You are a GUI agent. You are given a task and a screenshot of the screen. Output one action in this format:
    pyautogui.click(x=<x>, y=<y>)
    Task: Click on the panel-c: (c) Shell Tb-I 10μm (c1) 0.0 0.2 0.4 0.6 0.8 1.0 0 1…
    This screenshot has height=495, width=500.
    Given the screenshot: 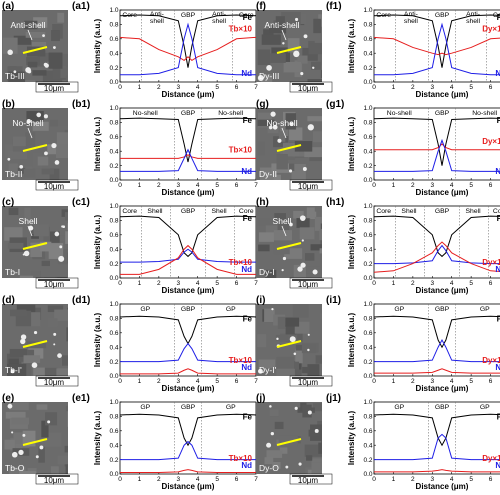 What is the action you would take?
    pyautogui.click(x=130, y=246)
    